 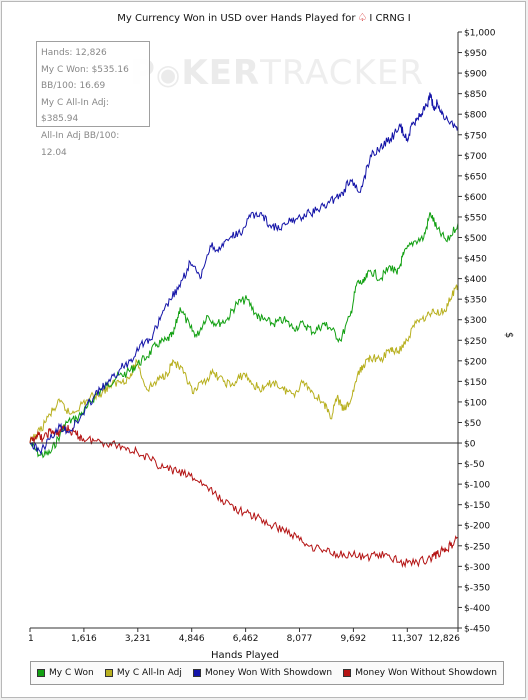 I want to click on y-tick-label: $550, so click(x=475, y=218).